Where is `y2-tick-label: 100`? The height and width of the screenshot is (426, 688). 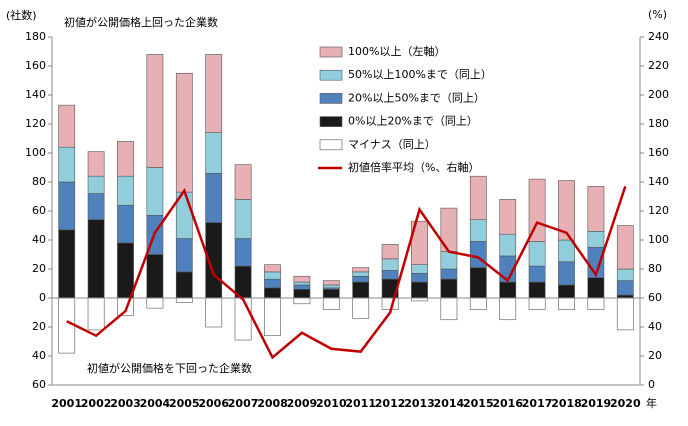
y2-tick-label: 100 is located at coordinates (658, 239).